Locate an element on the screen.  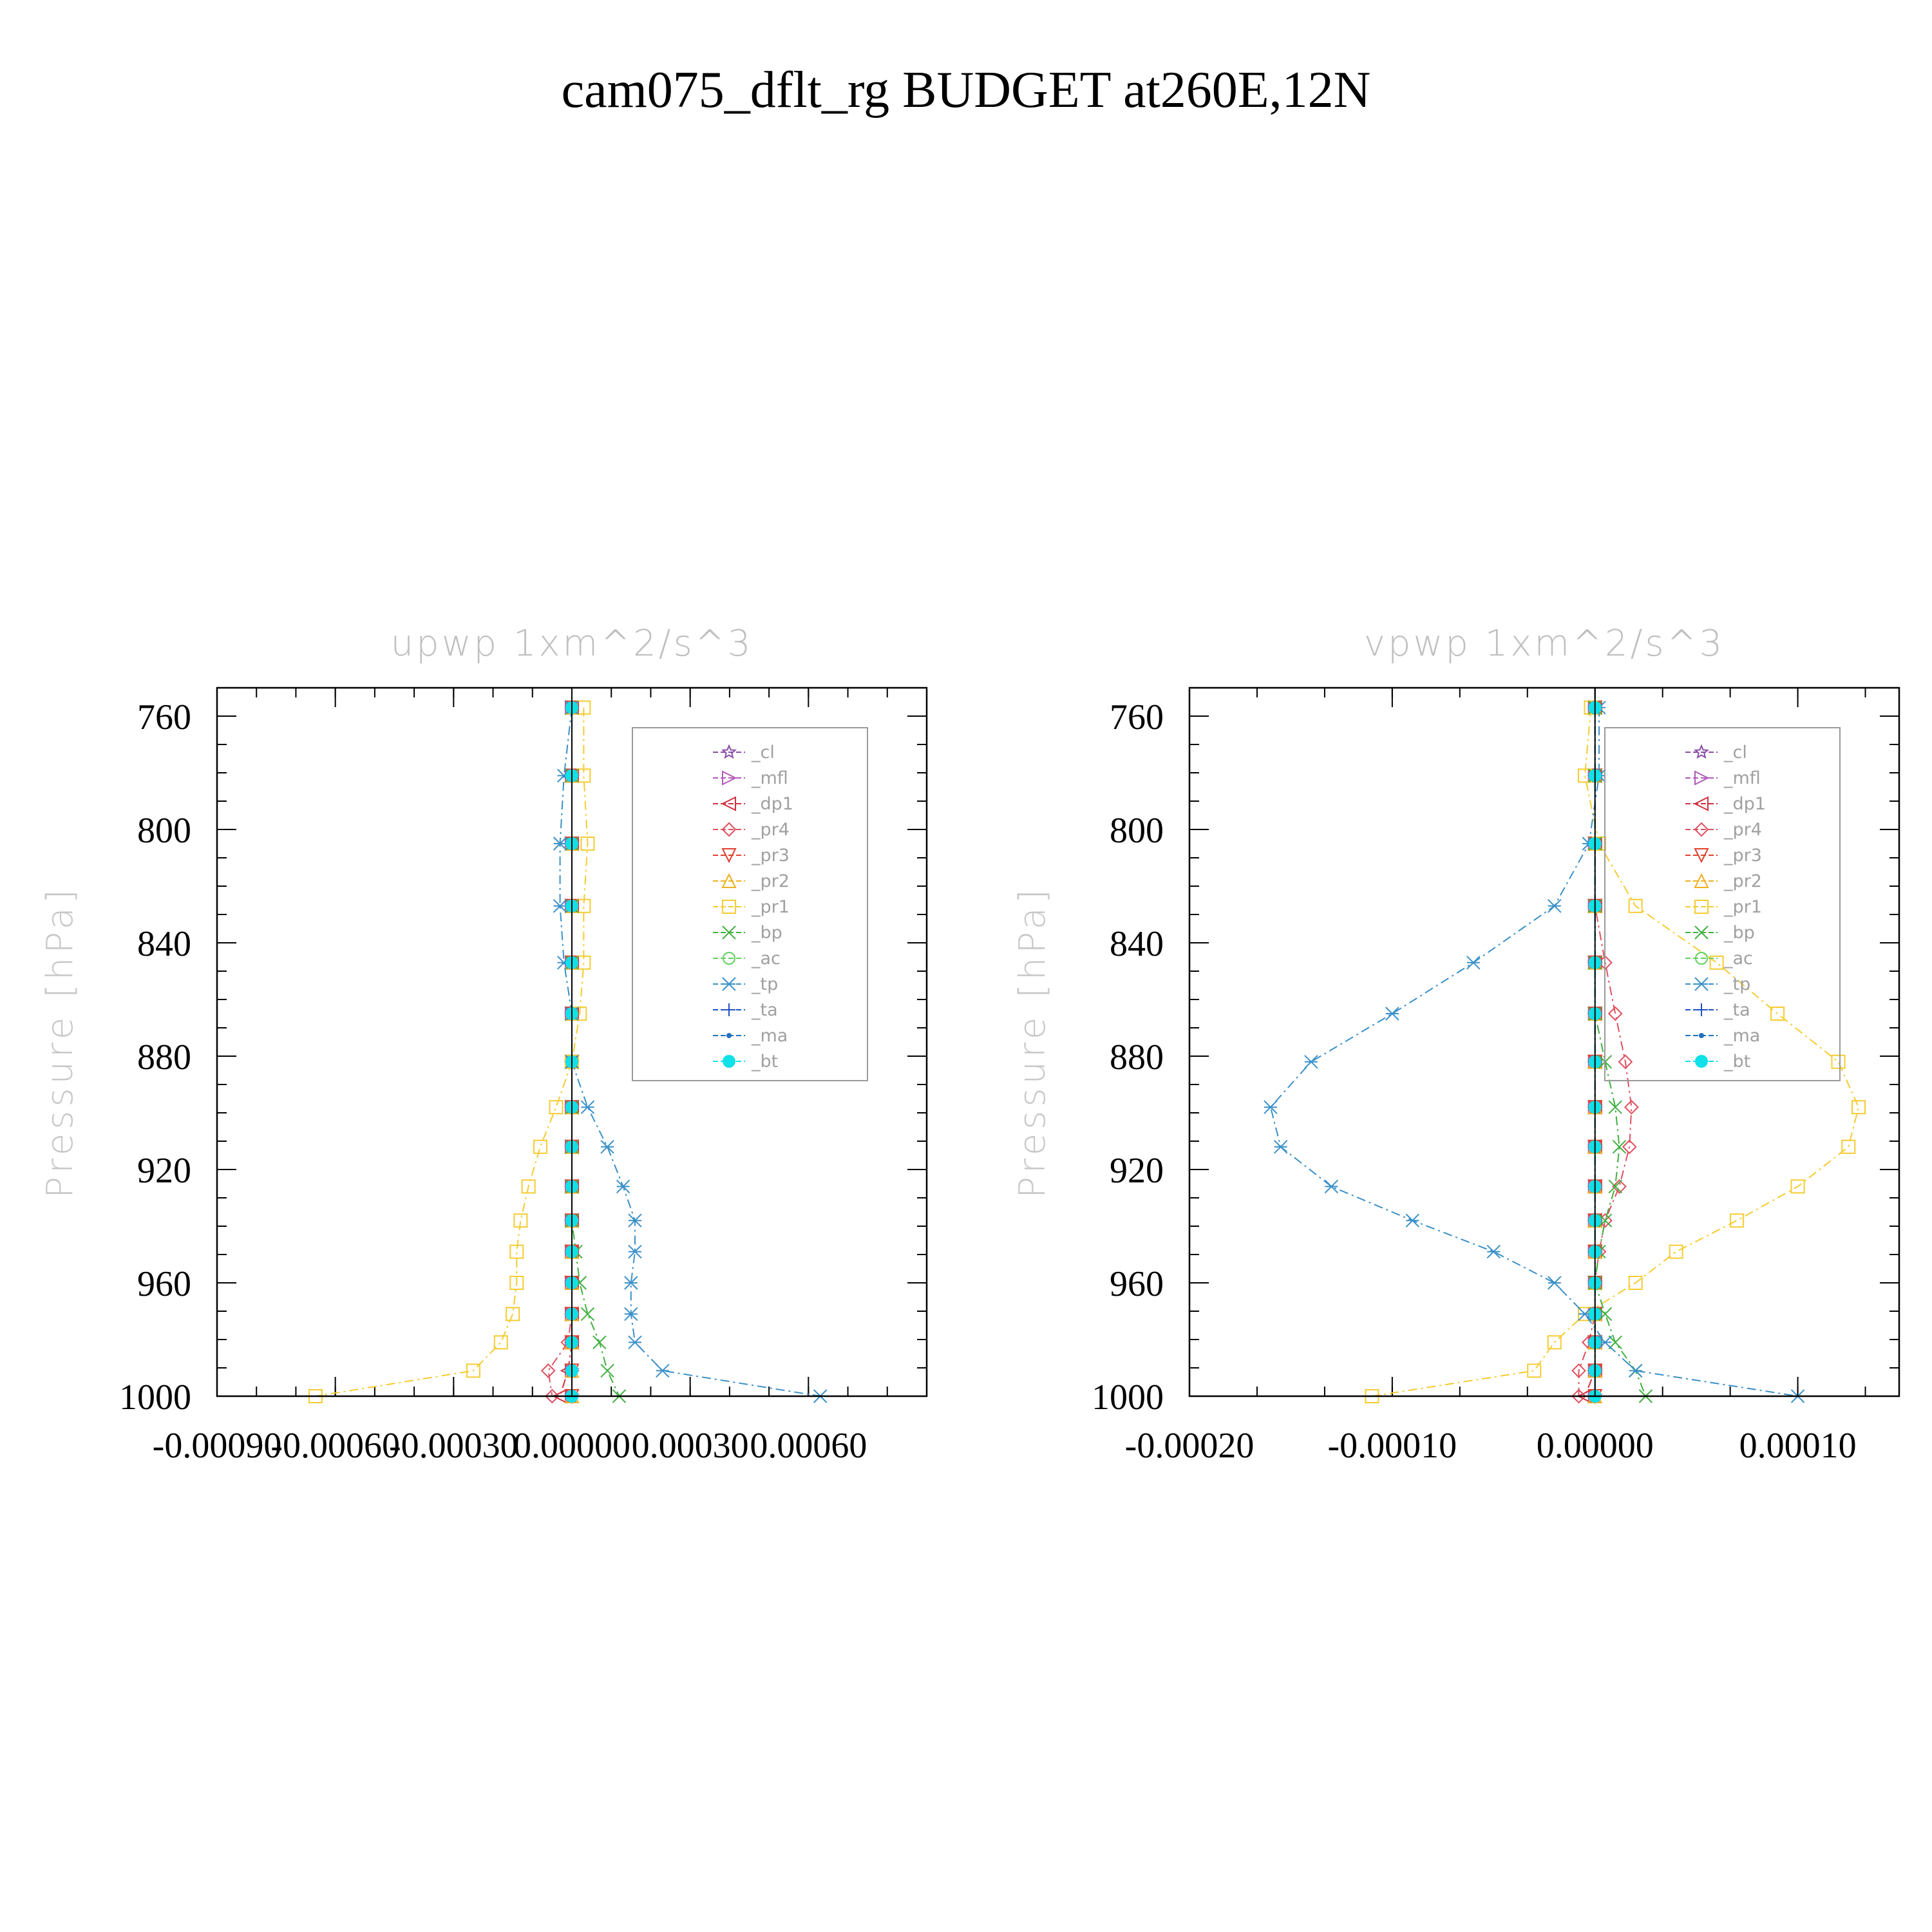
x-tick-label: 0.00060 is located at coordinates (809, 1446).